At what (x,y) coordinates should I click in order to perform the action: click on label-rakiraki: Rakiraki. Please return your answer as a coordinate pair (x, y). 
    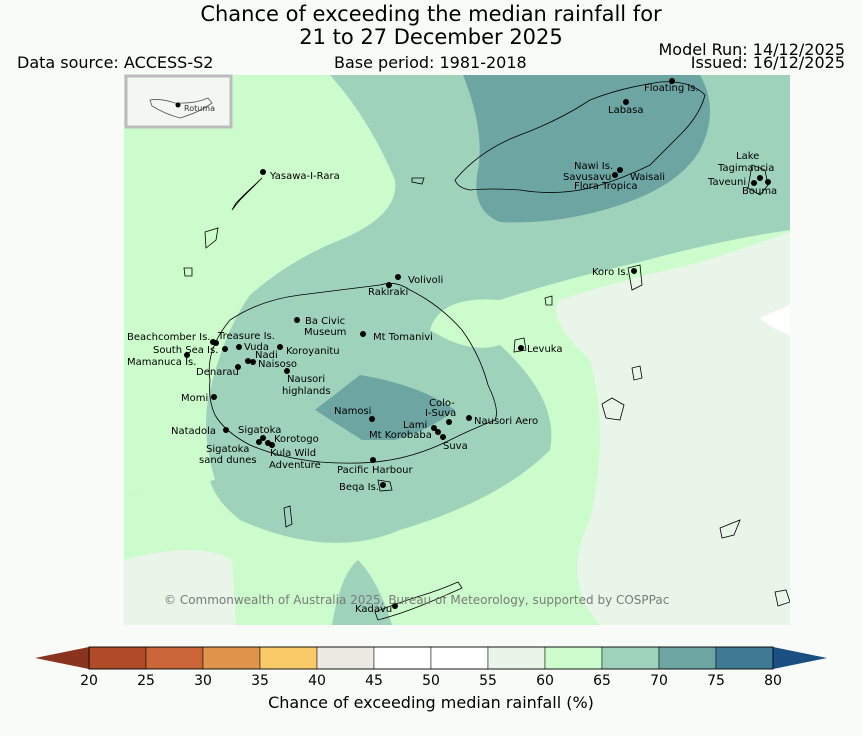
    Looking at the image, I should click on (388, 292).